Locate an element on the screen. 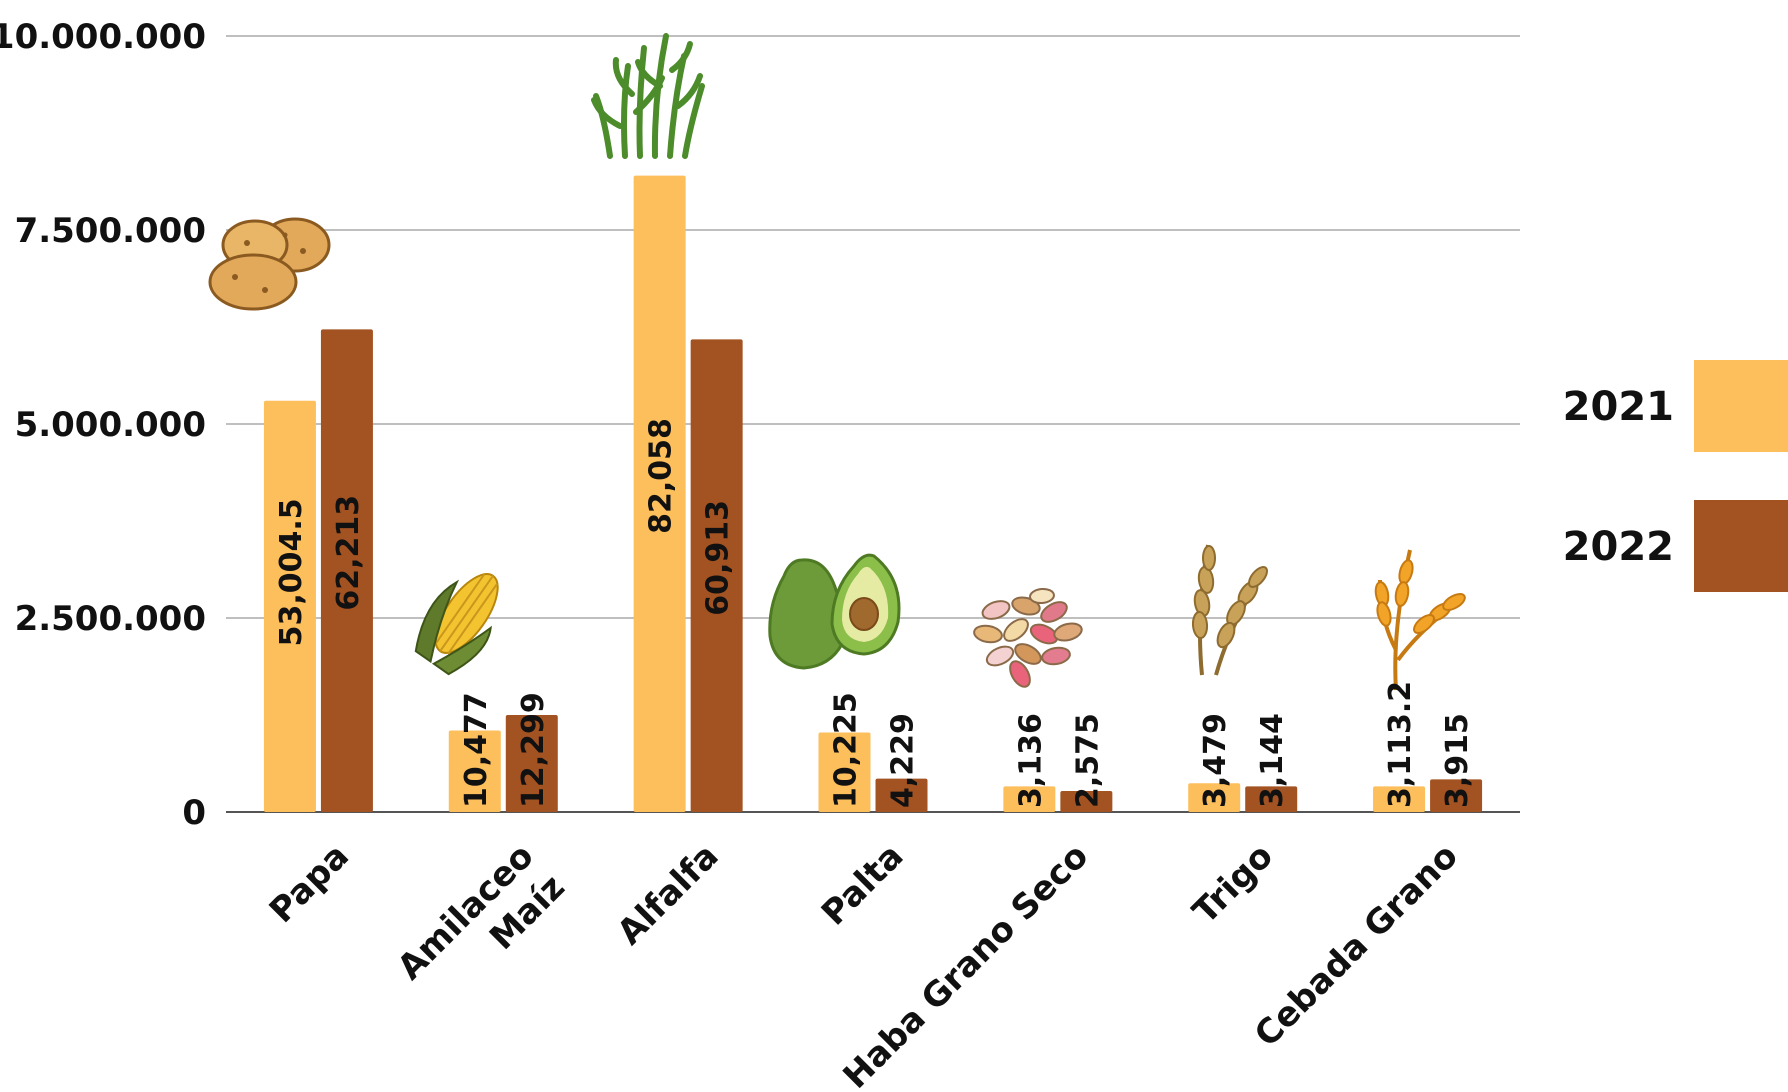 This screenshot has width=1788, height=1092. legend-swatch-2021 is located at coordinates (1741, 406).